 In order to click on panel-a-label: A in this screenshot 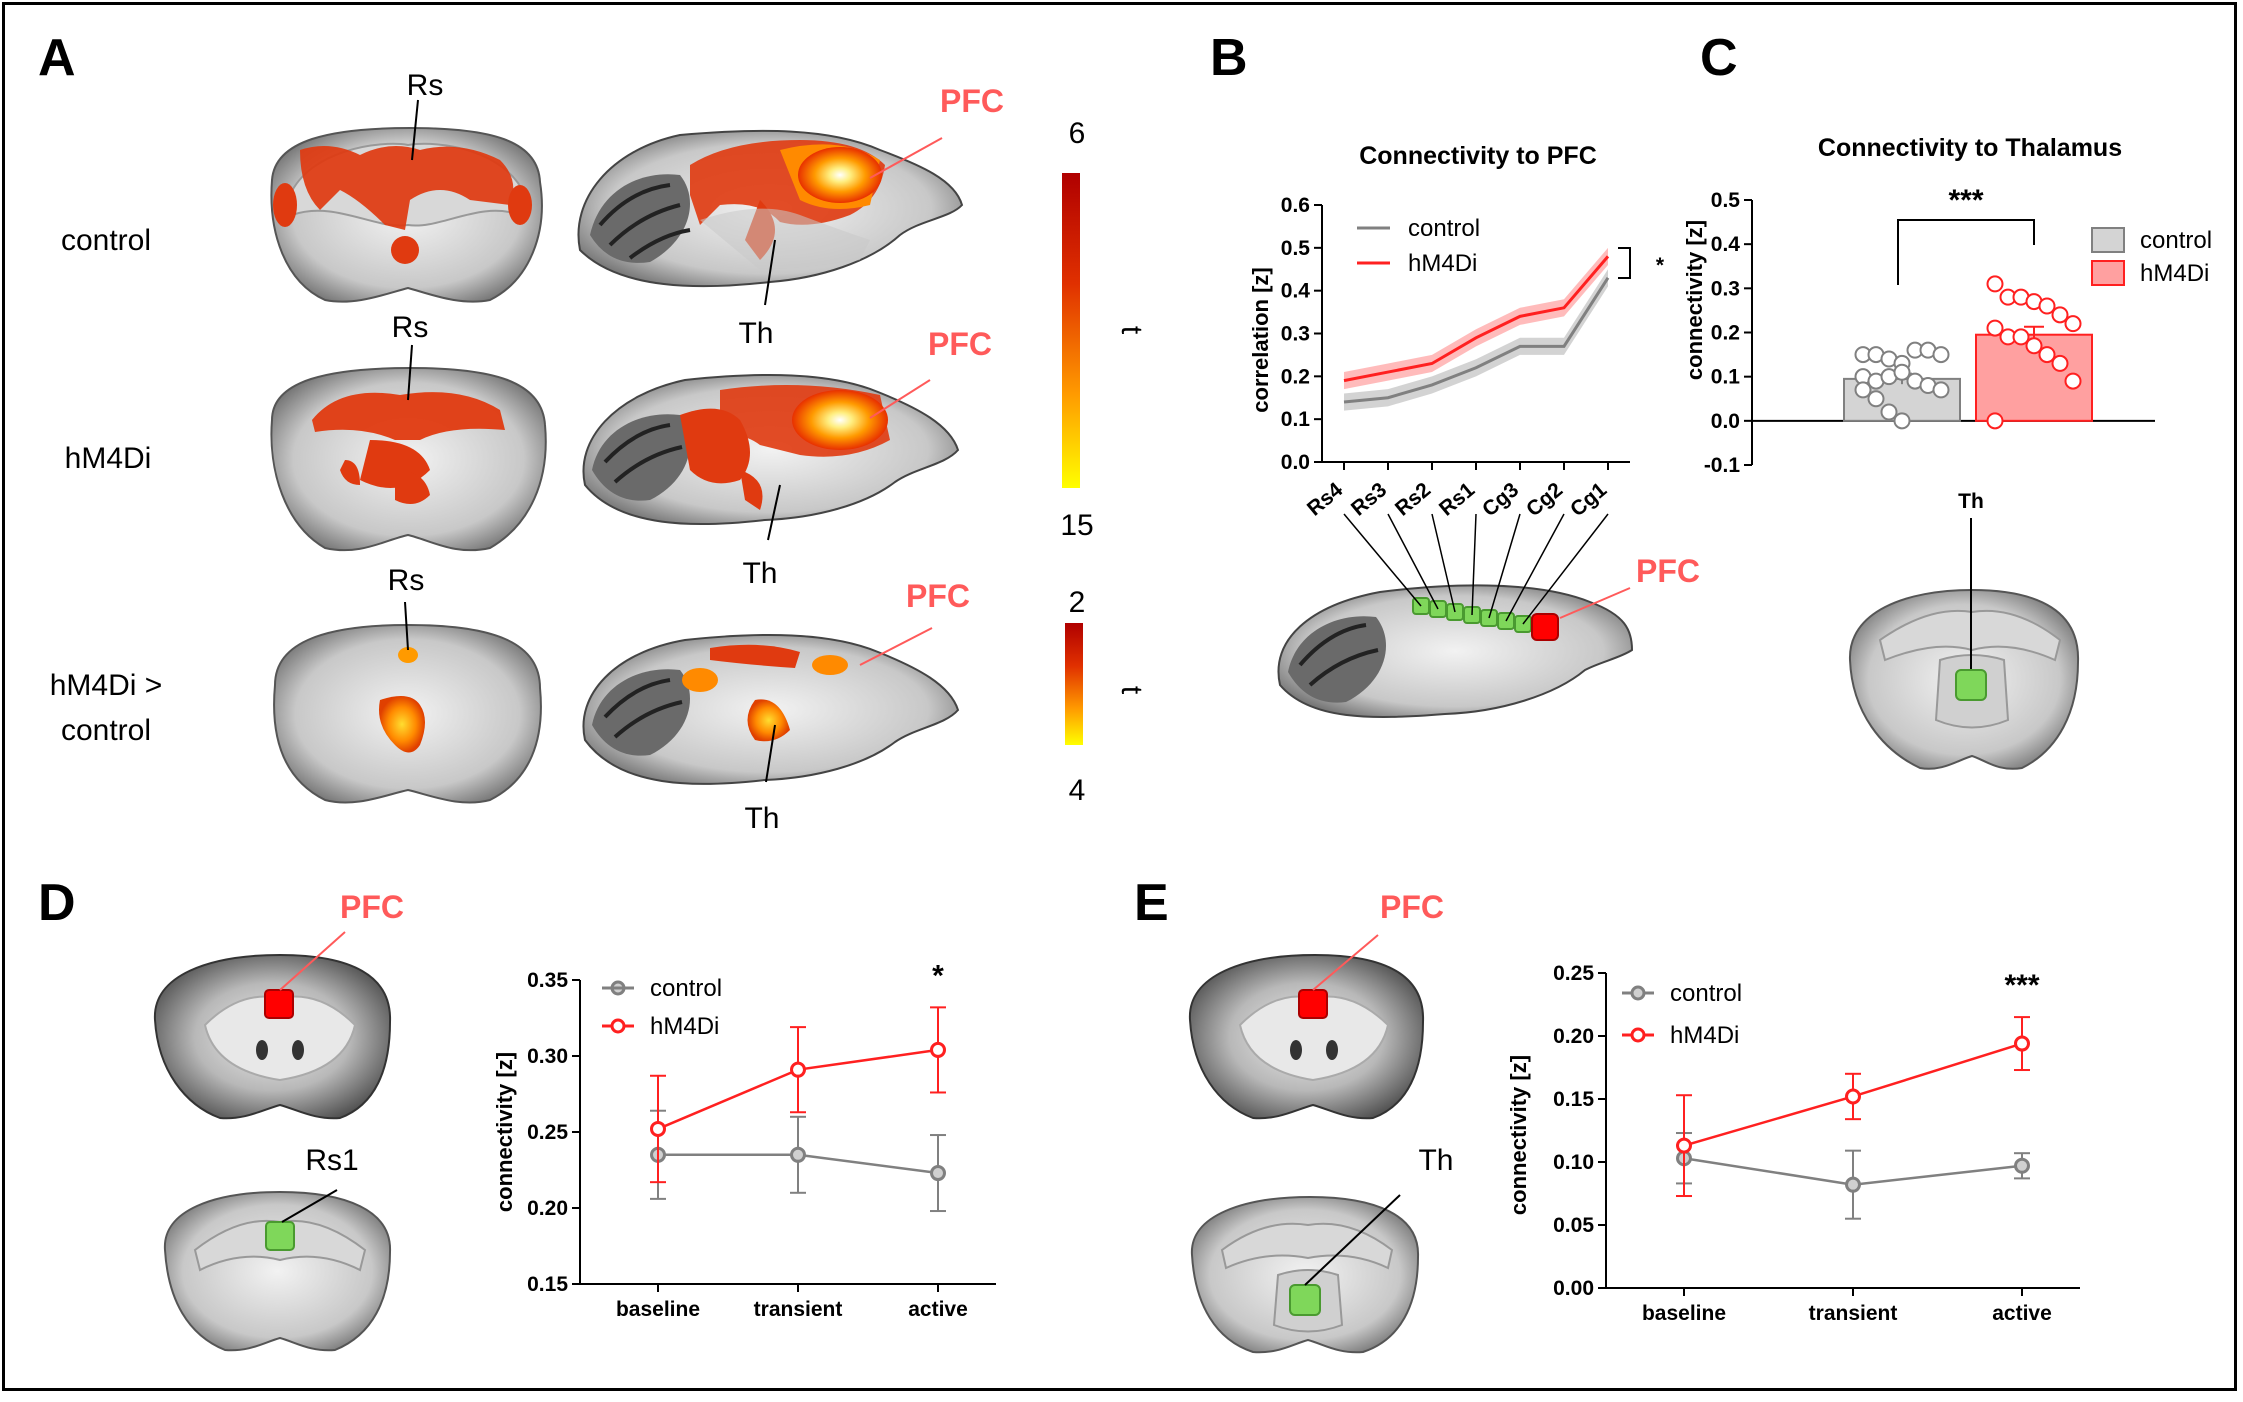, I will do `click(57, 58)`.